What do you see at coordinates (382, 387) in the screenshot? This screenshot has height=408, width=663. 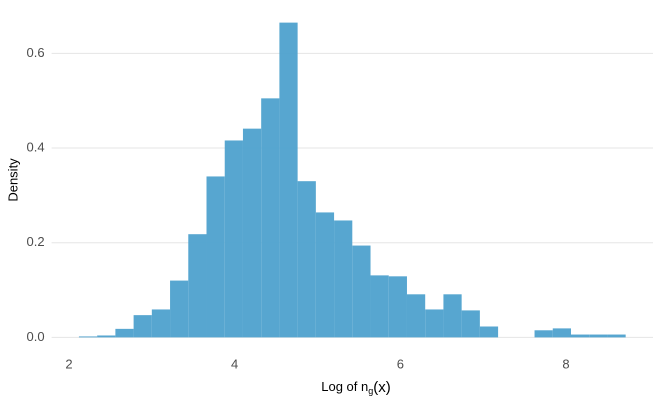 I see `x-axis-title-suffix: (x)` at bounding box center [382, 387].